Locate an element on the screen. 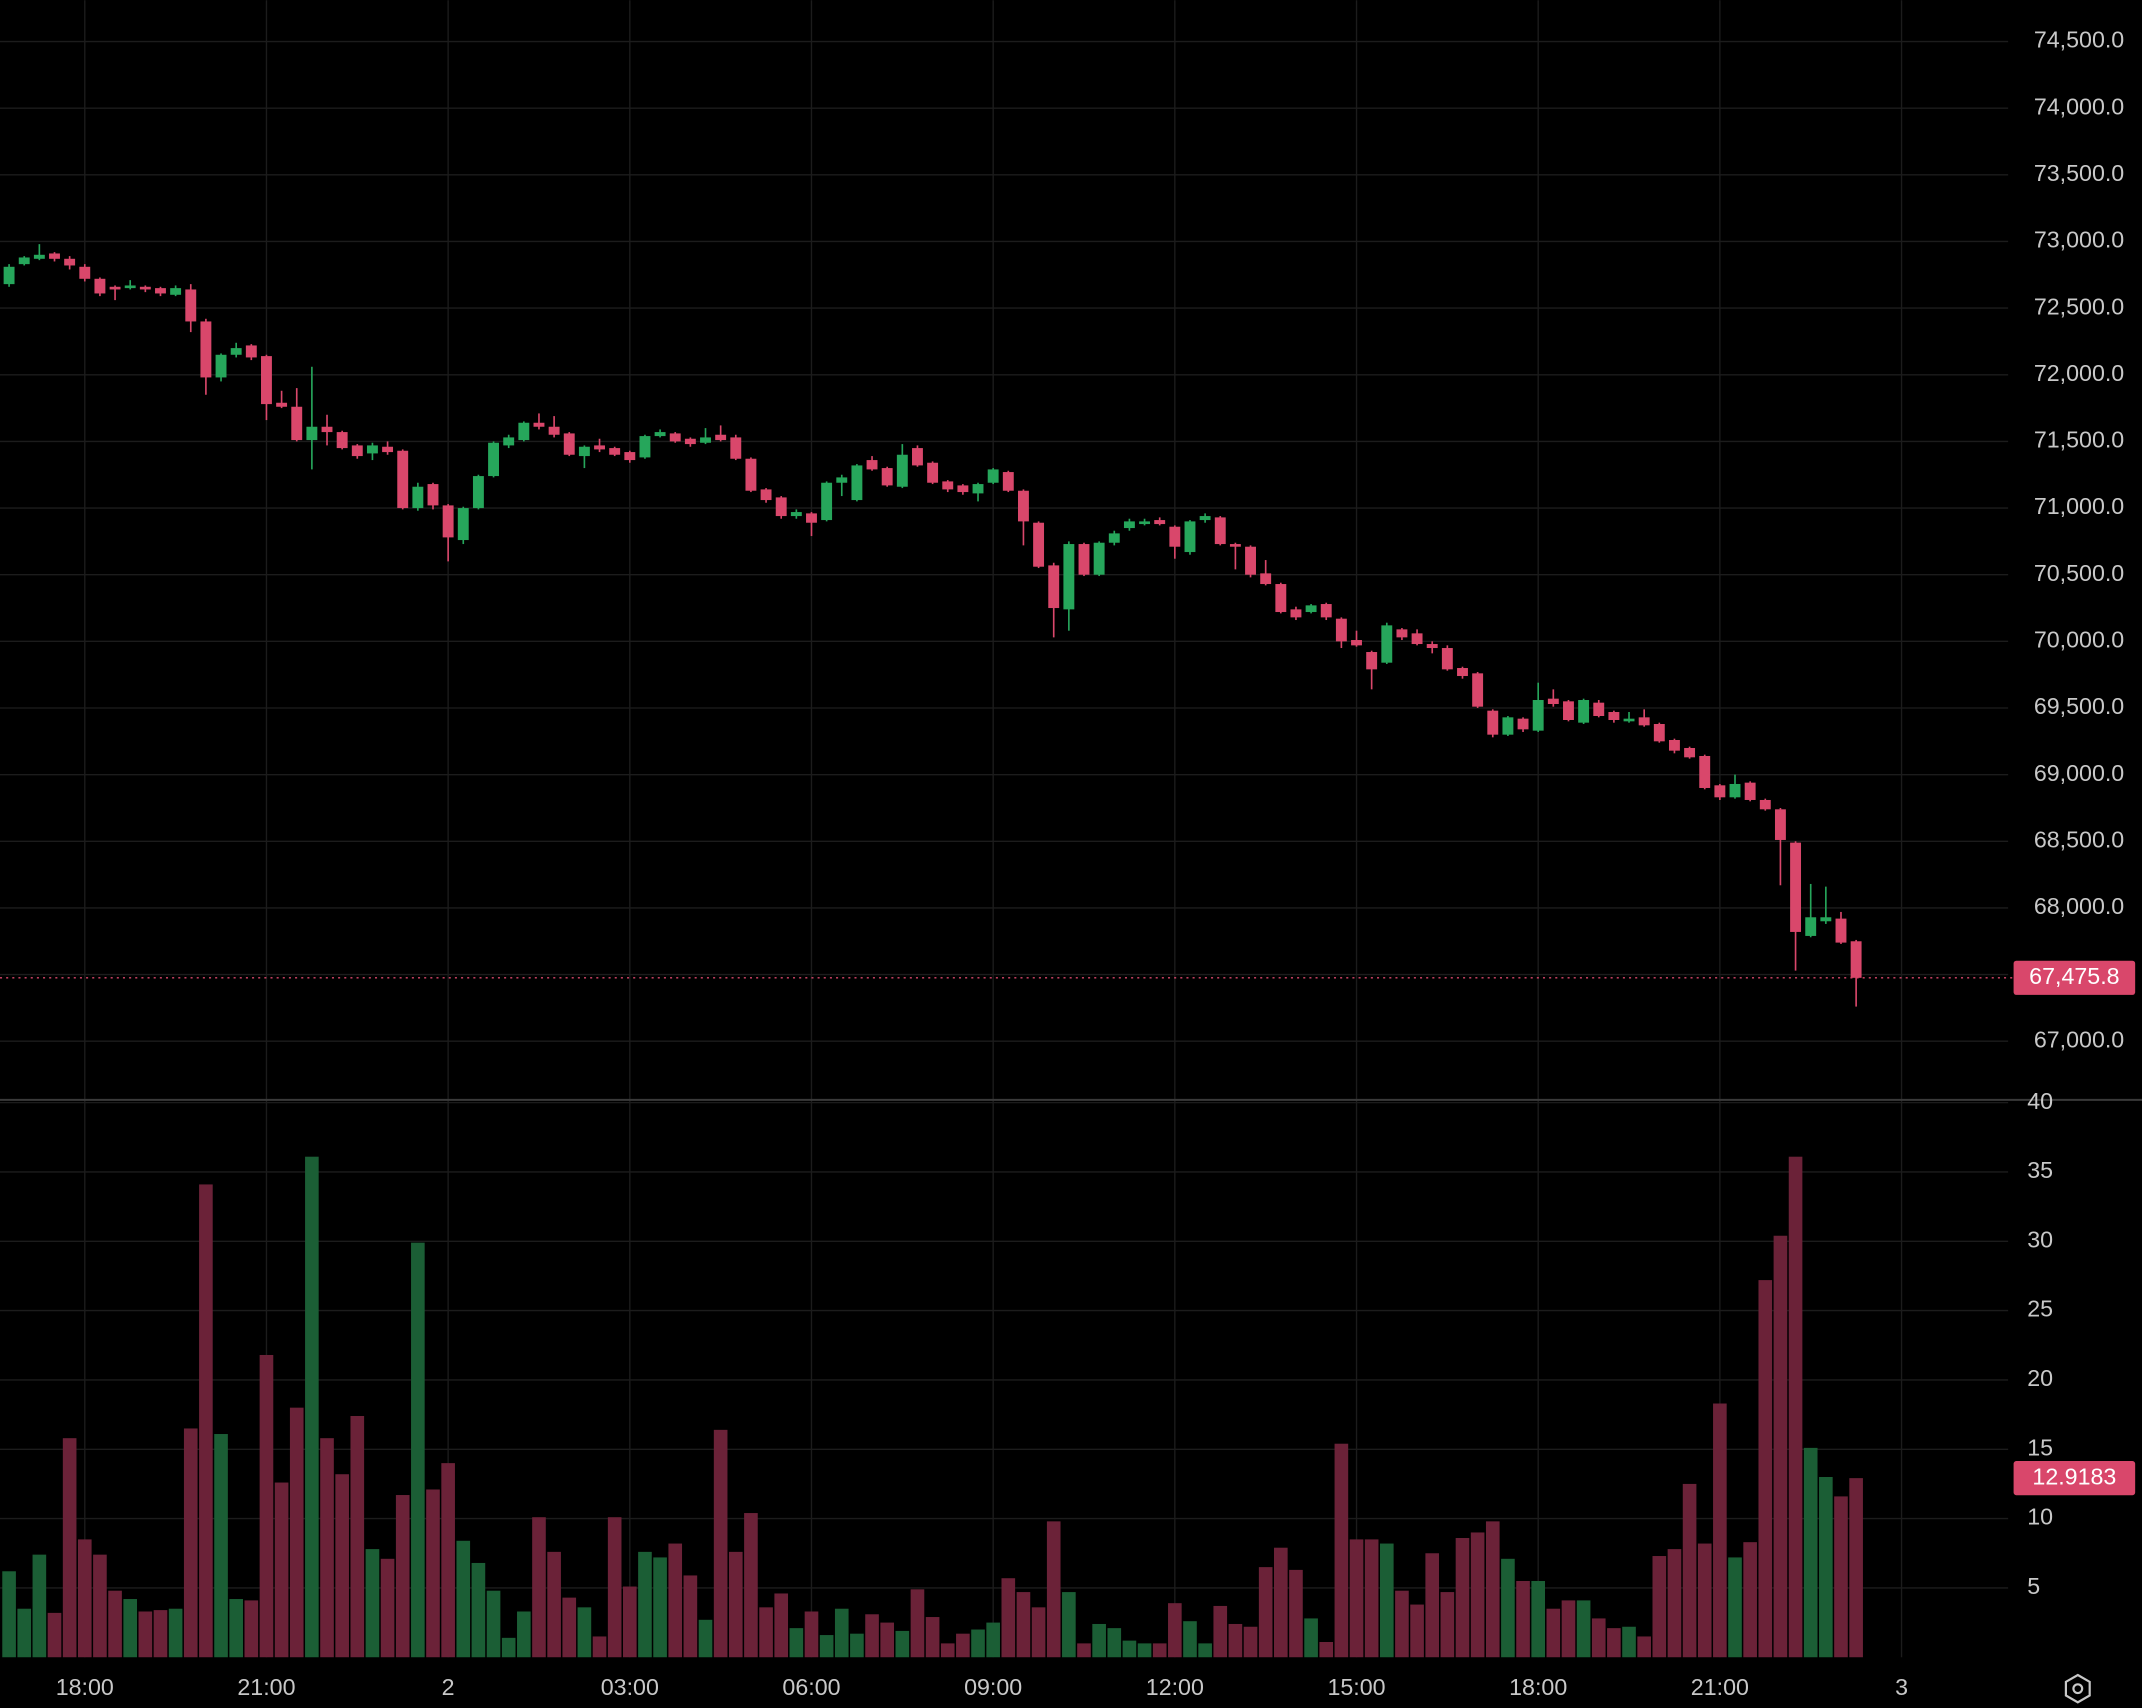  x-tick-label: 2 is located at coordinates (448, 1687).